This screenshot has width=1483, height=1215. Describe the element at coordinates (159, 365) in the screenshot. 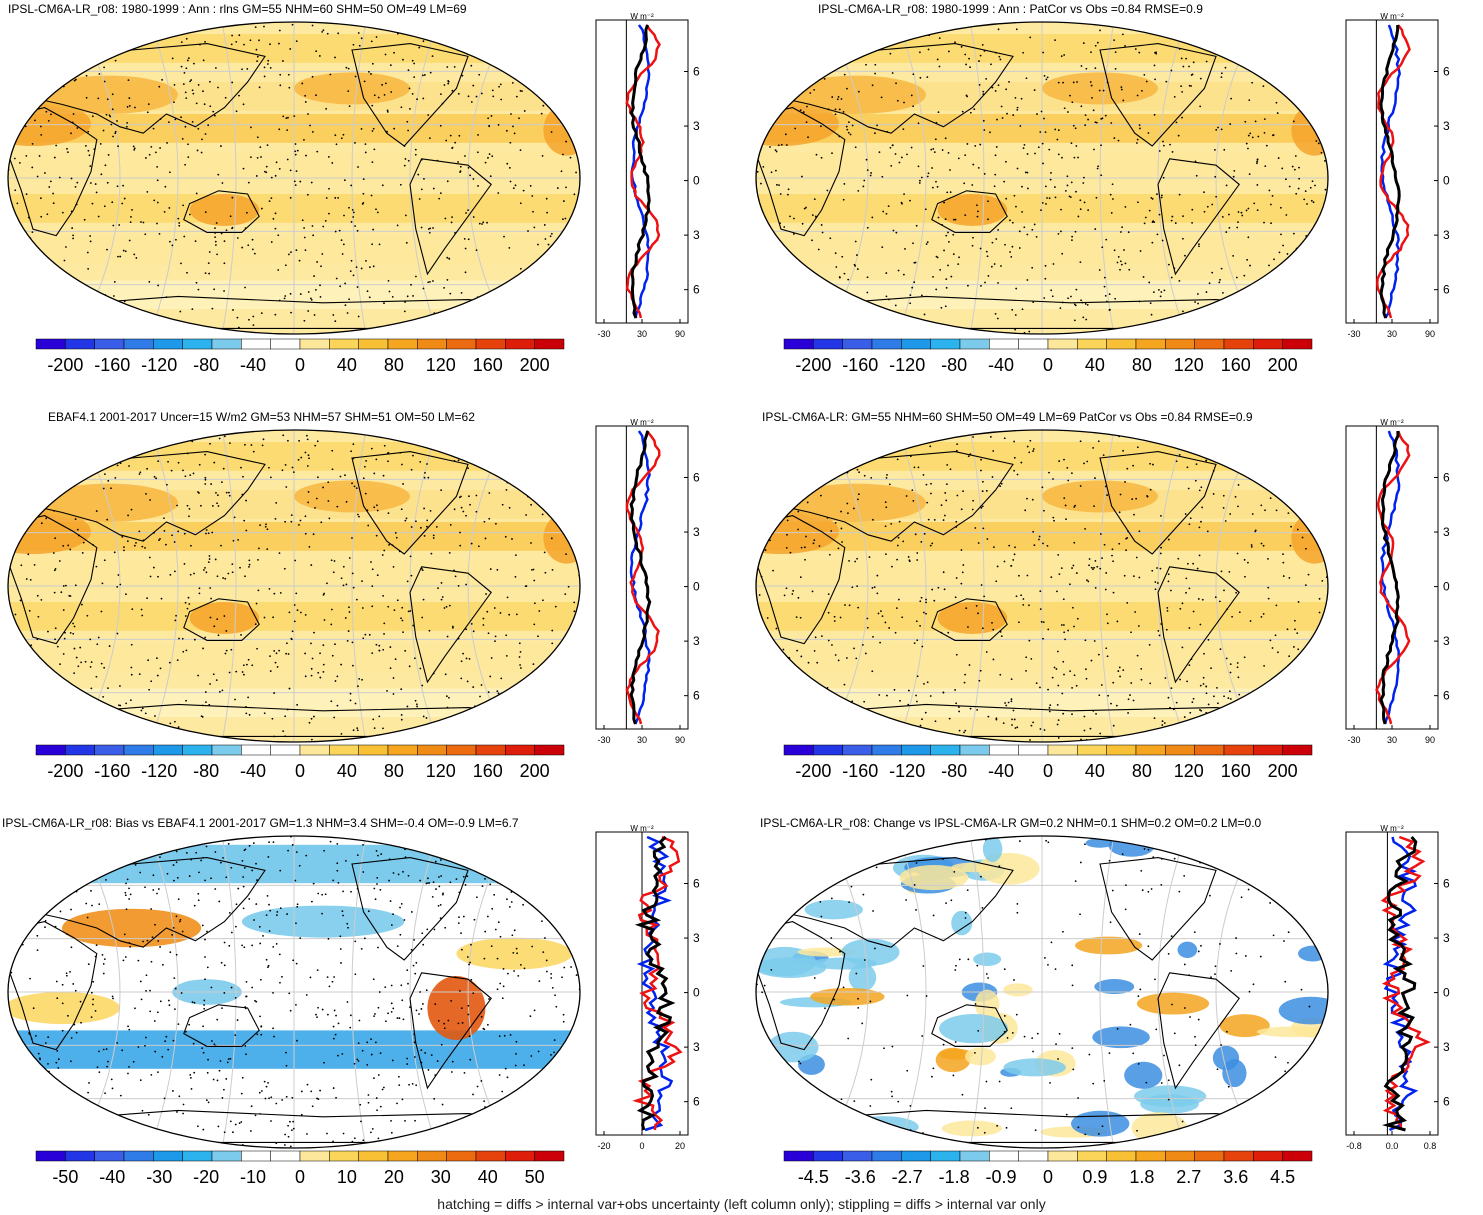

I see `colorbar-label: -120` at that location.